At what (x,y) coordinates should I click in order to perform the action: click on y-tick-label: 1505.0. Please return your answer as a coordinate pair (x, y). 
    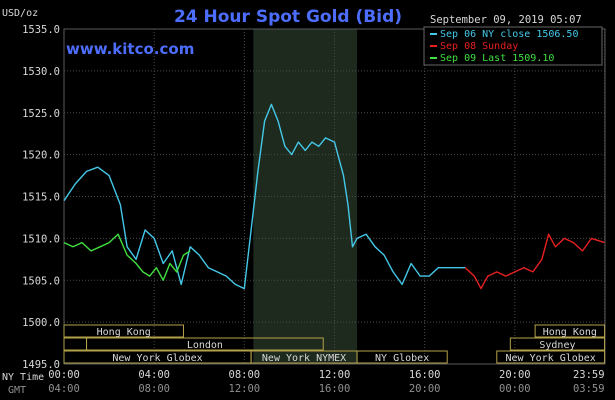
    Looking at the image, I should click on (41, 281).